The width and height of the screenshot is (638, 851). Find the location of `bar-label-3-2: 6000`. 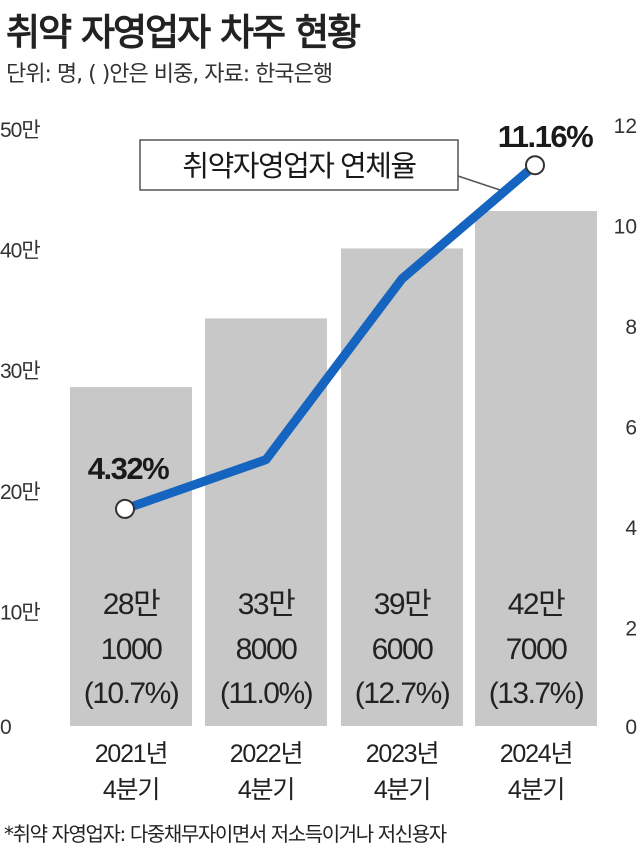

bar-label-3-2: 6000 is located at coordinates (403, 649).